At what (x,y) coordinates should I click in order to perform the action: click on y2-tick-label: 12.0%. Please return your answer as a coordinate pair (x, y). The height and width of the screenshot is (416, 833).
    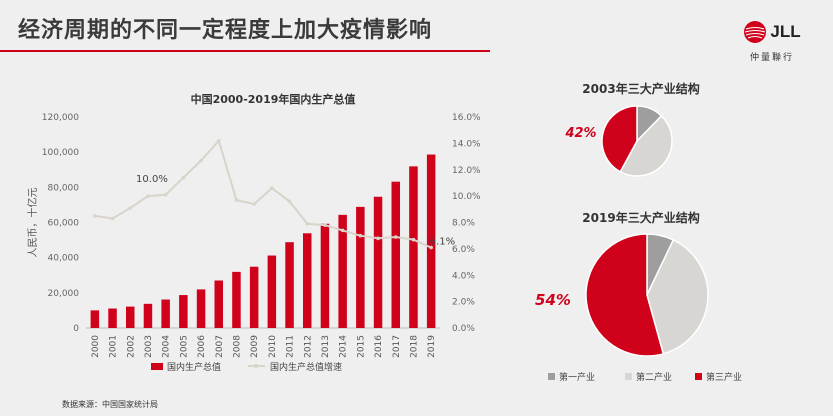
    Looking at the image, I should click on (466, 171).